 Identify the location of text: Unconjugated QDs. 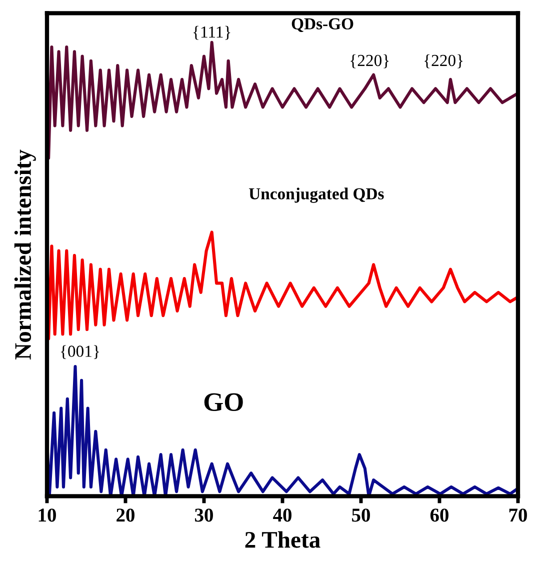
(316, 195).